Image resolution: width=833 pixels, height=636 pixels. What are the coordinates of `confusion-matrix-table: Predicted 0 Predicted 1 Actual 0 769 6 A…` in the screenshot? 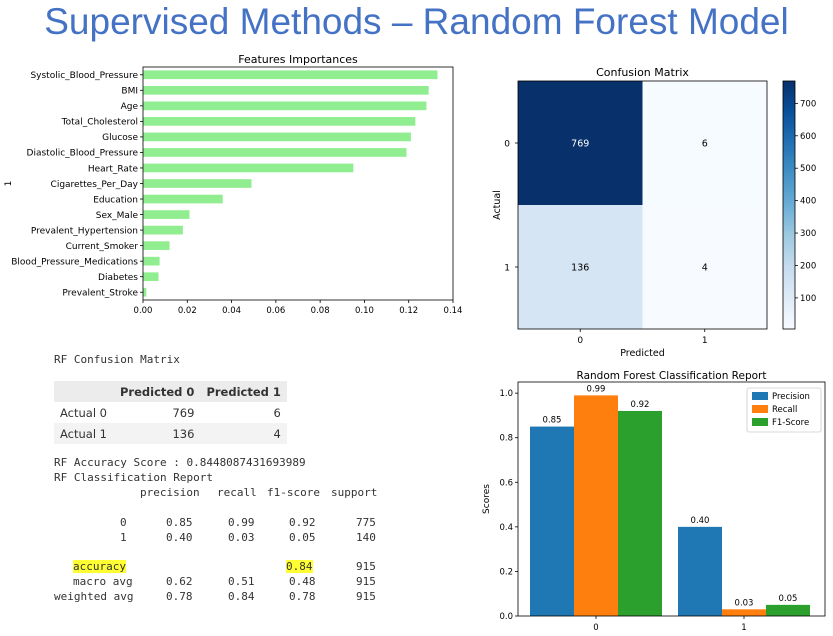 It's located at (170, 412).